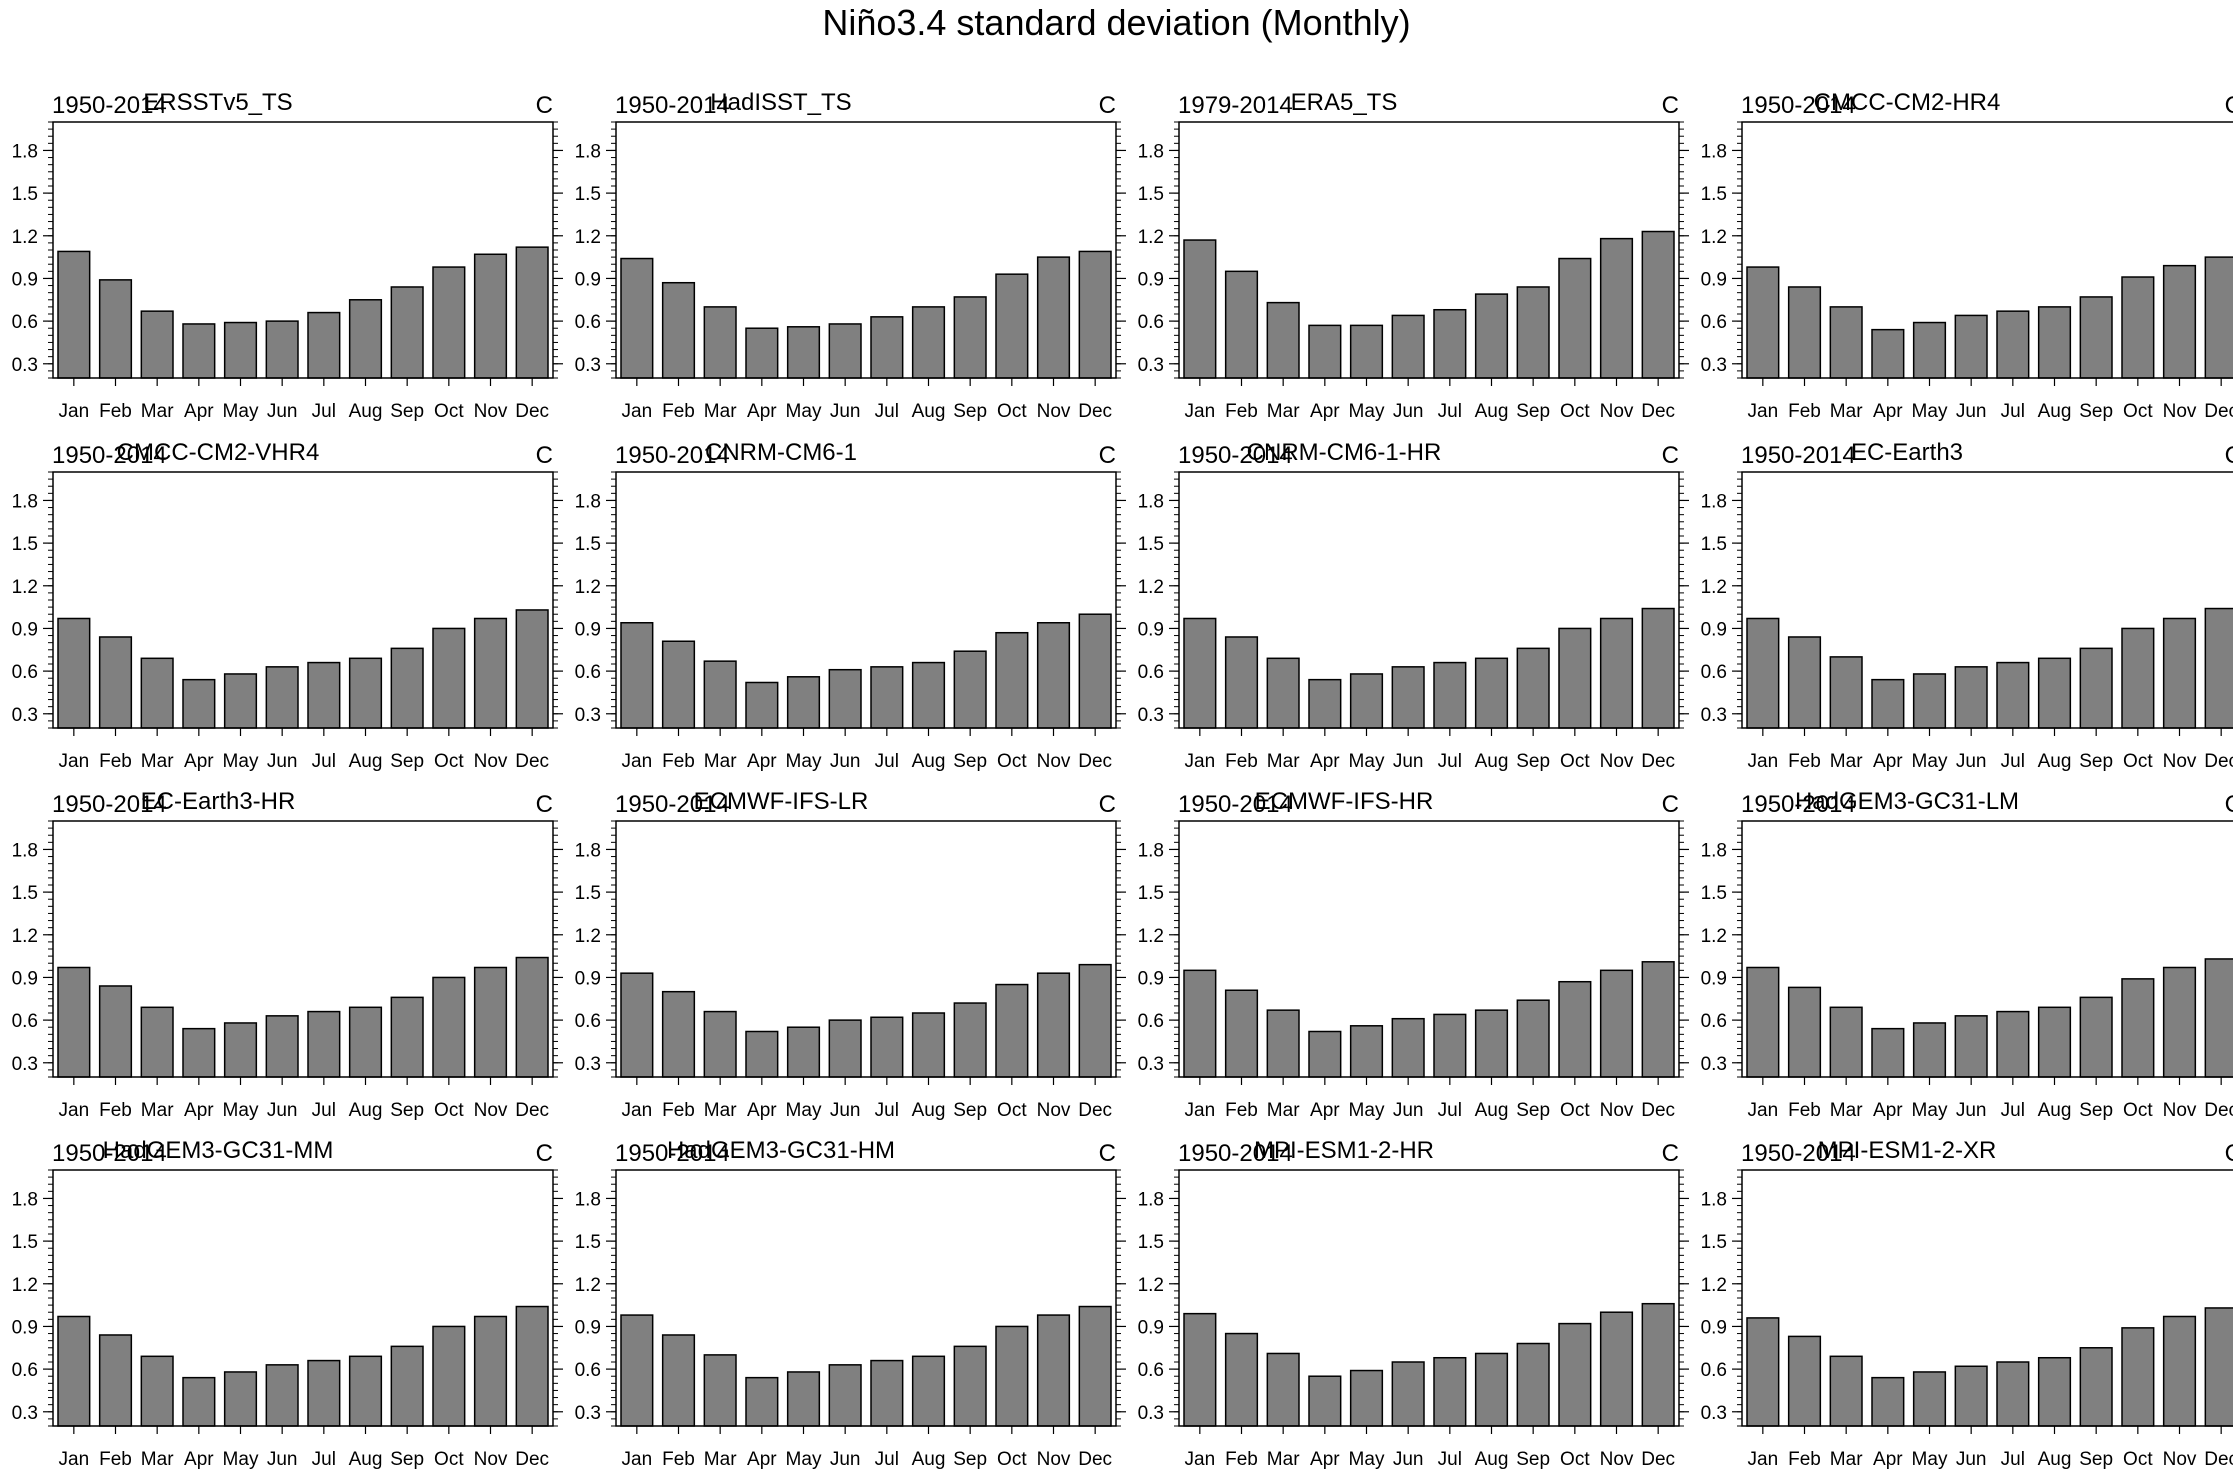  I want to click on panel-title: HadGEM3-GC31-LM, so click(1907, 801).